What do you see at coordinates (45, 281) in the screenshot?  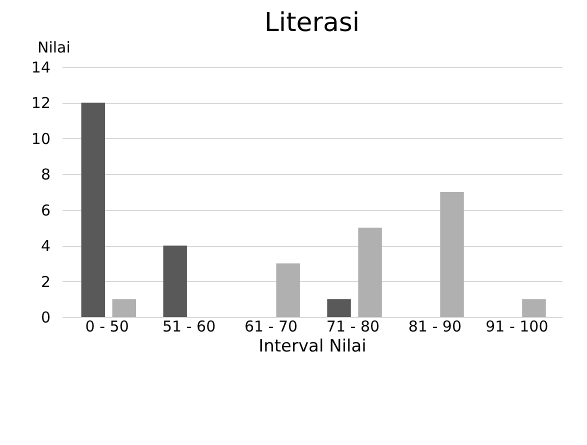 I see `y-tick-label: 2` at bounding box center [45, 281].